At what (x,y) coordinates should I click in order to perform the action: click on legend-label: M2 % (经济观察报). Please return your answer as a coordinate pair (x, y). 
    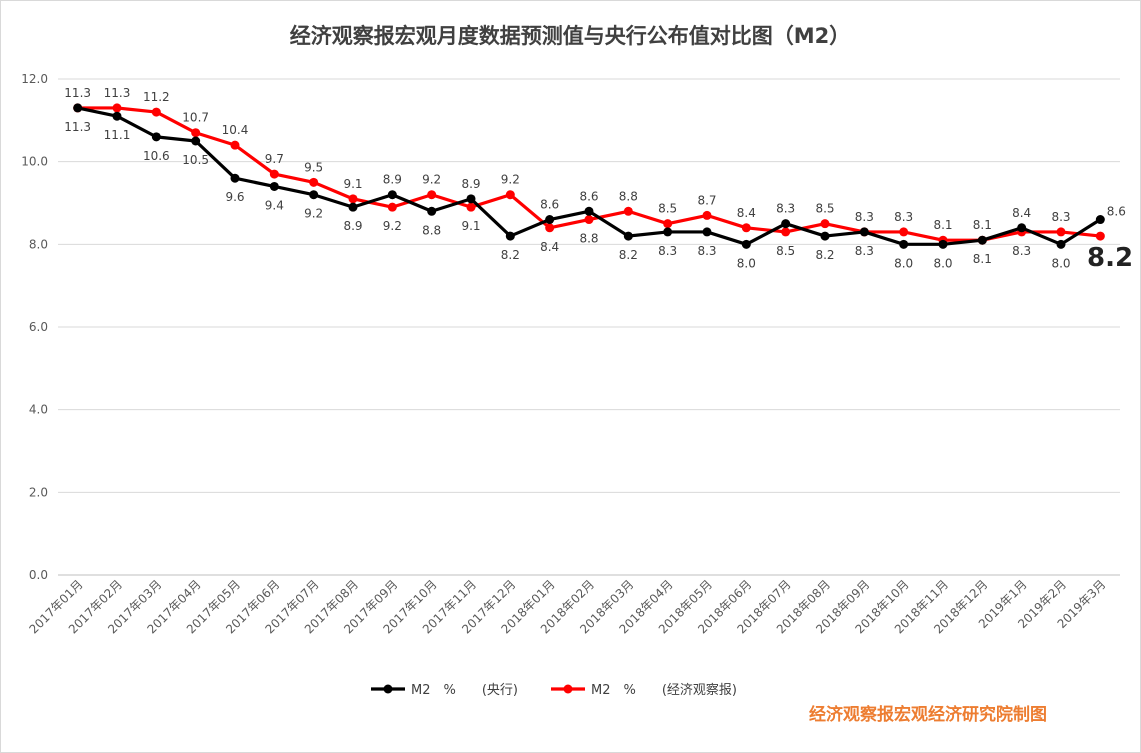
    Looking at the image, I should click on (664, 690).